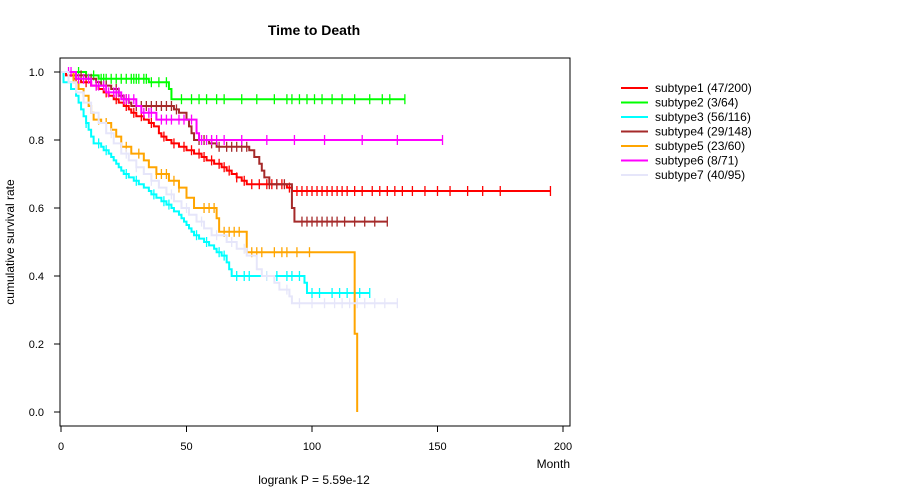  What do you see at coordinates (563, 447) in the screenshot?
I see `x-tick-label: 200` at bounding box center [563, 447].